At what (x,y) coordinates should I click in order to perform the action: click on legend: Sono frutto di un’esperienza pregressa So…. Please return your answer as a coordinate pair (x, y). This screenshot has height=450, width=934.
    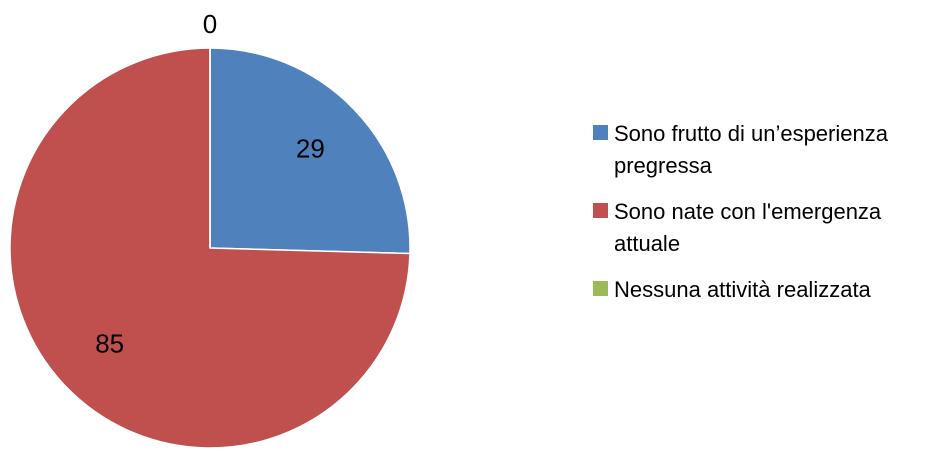
    Looking at the image, I should click on (748, 219).